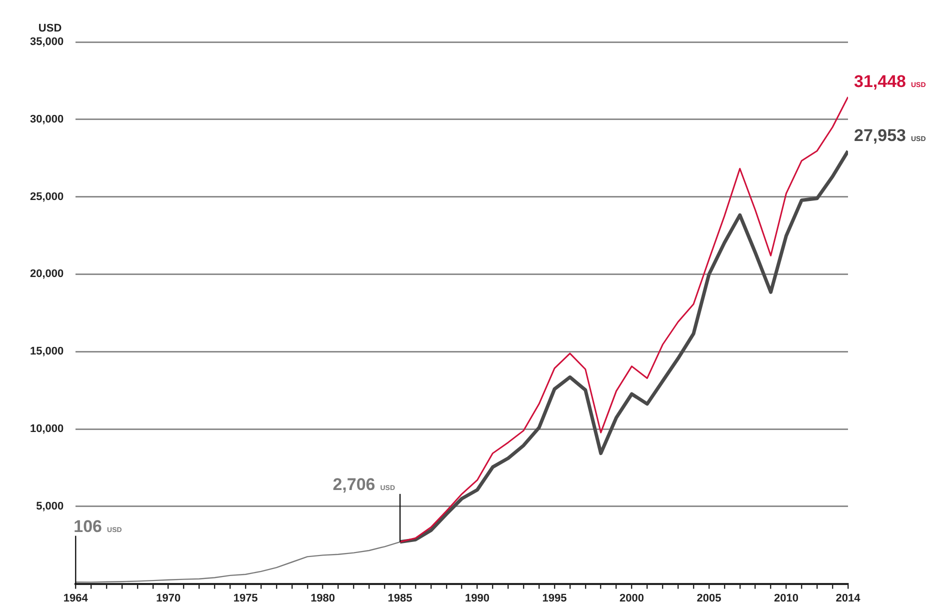 The height and width of the screenshot is (615, 951). Describe the element at coordinates (47, 352) in the screenshot. I see `y-tick-label: 15,000` at that location.